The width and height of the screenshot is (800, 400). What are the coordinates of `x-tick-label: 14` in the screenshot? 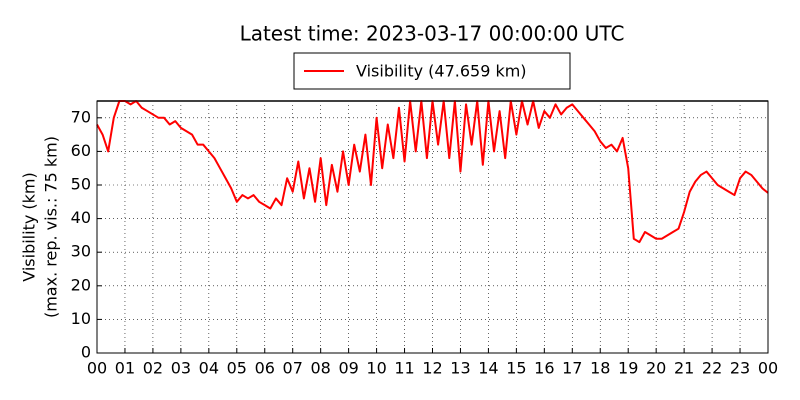 It's located at (488, 368).